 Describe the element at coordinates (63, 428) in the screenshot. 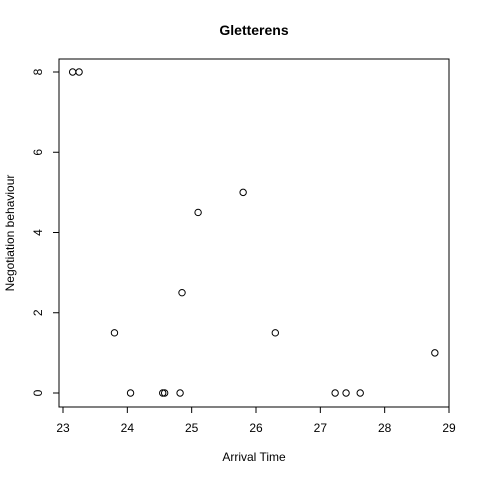

I see `x-tick-label: 23` at that location.